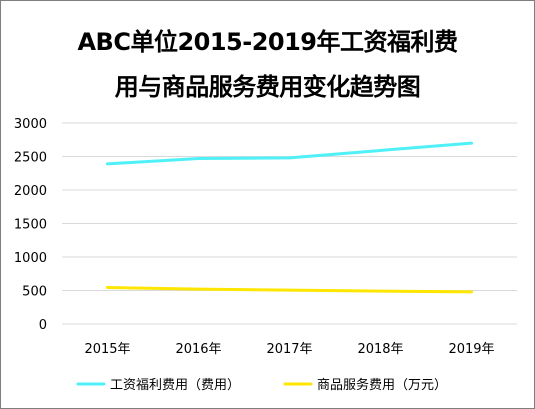 This screenshot has height=409, width=535. Describe the element at coordinates (289, 349) in the screenshot. I see `x-tick-label-2: 2017年` at that location.